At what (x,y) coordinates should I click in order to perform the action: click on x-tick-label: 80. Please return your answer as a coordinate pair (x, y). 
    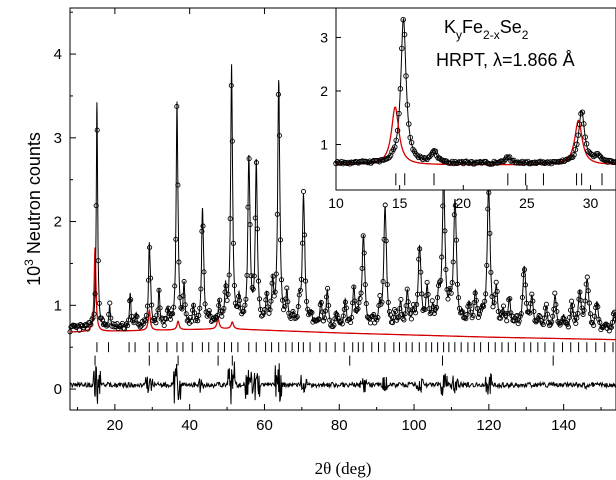
    Looking at the image, I should click on (339, 425).